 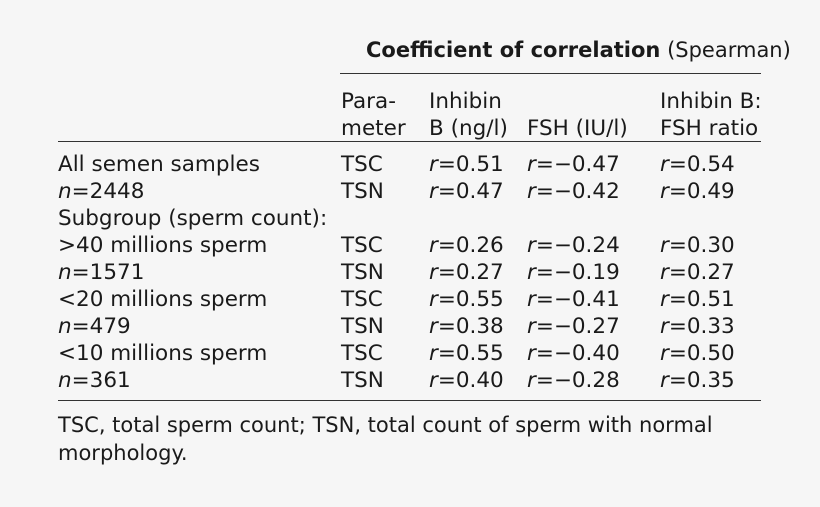 What do you see at coordinates (468, 128) in the screenshot?
I see `header-inhibin-line2: B (ng/l)` at bounding box center [468, 128].